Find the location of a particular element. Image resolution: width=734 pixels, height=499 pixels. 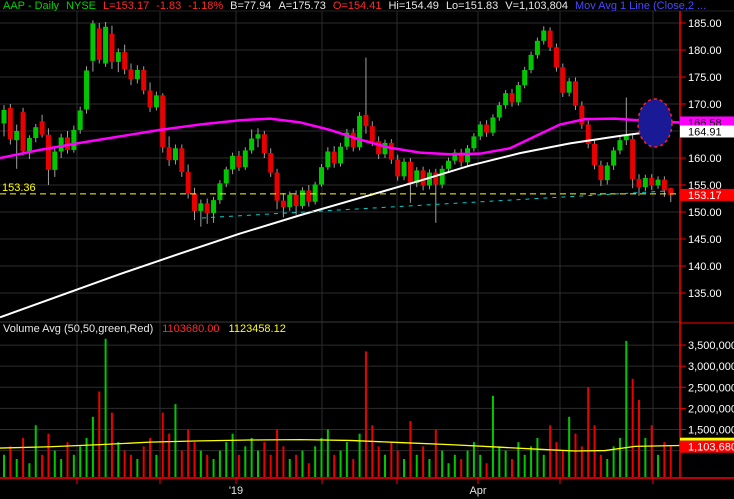

volume-avg-red-value: 1103680.00 is located at coordinates (191, 329).